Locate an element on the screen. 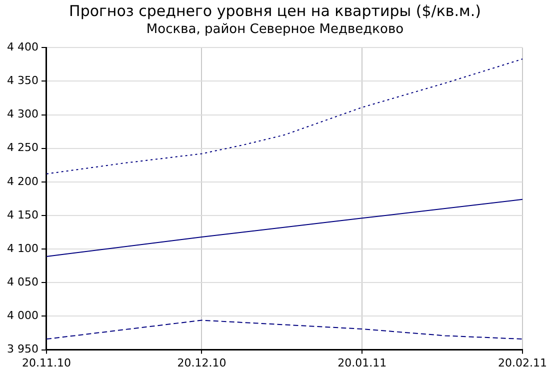 The height and width of the screenshot is (375, 550). y-tick-label: 4 150 is located at coordinates (22, 215).